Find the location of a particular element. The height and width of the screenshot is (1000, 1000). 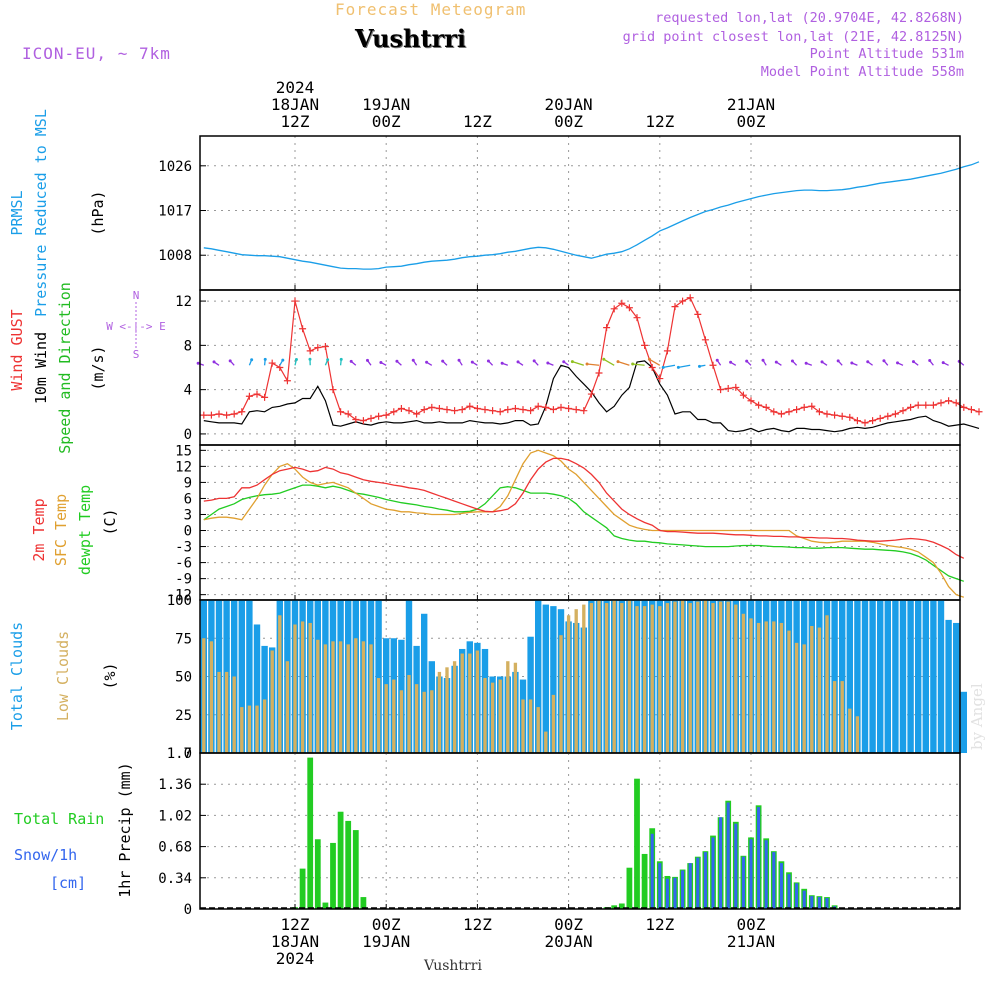

temperature-ytick-label: -3 is located at coordinates (183, 548).